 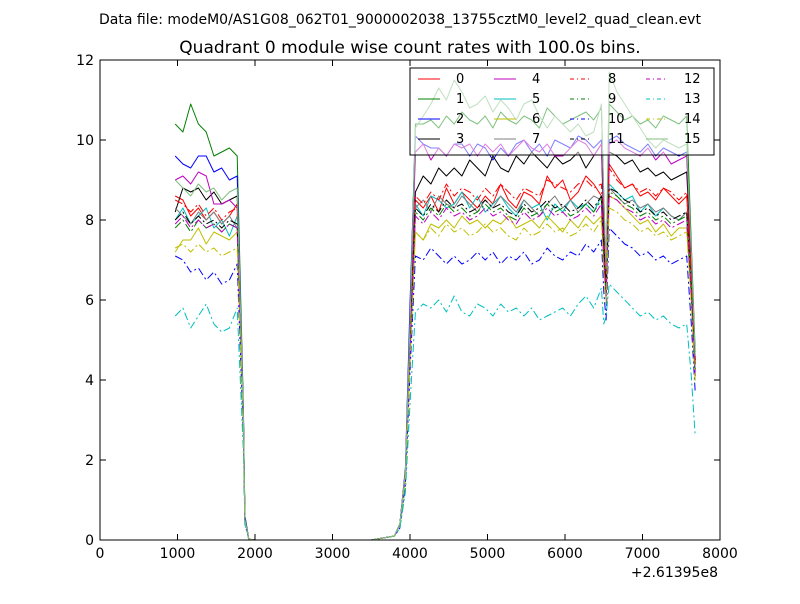 What do you see at coordinates (89, 461) in the screenshot?
I see `y-tick-label: 2` at bounding box center [89, 461].